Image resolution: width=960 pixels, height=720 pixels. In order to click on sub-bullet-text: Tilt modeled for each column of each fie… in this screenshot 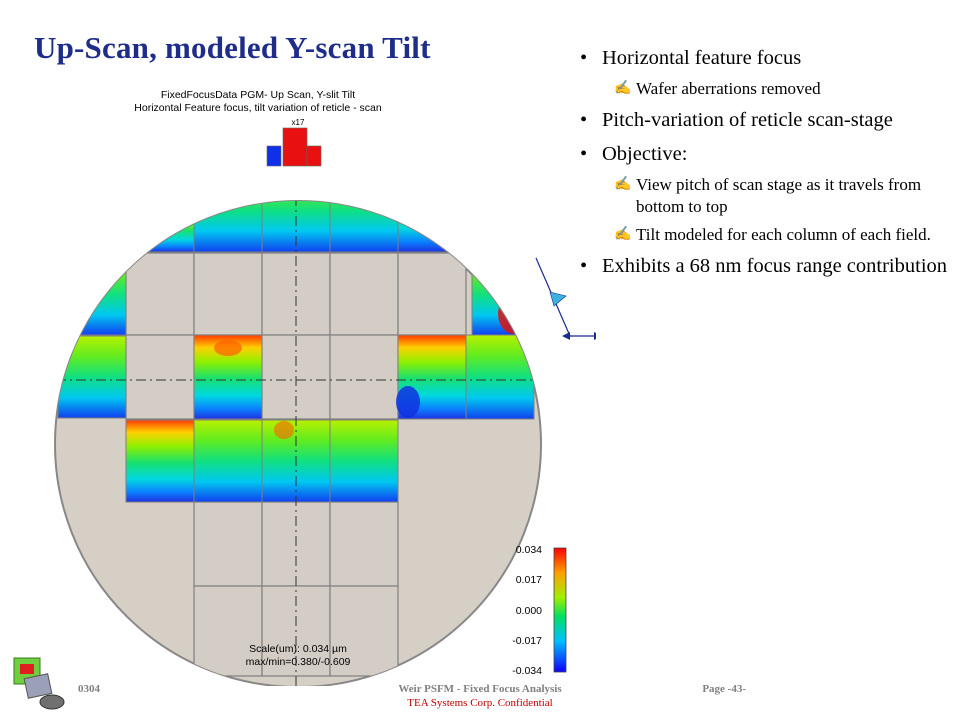, I will do `click(783, 234)`.